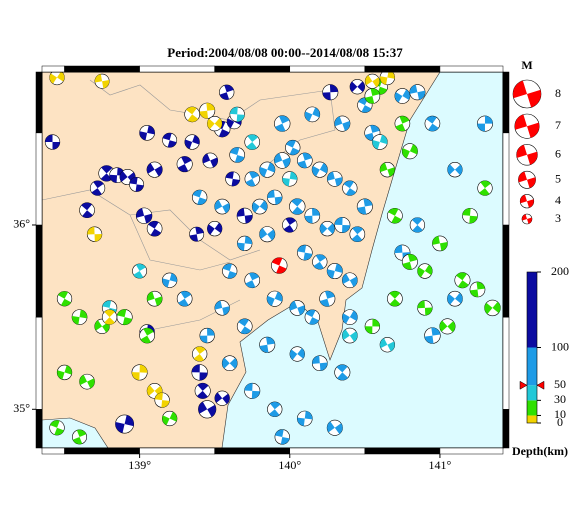 The image size is (580, 505). Describe the element at coordinates (558, 200) in the screenshot. I see `mag-legend-label: 4` at that location.